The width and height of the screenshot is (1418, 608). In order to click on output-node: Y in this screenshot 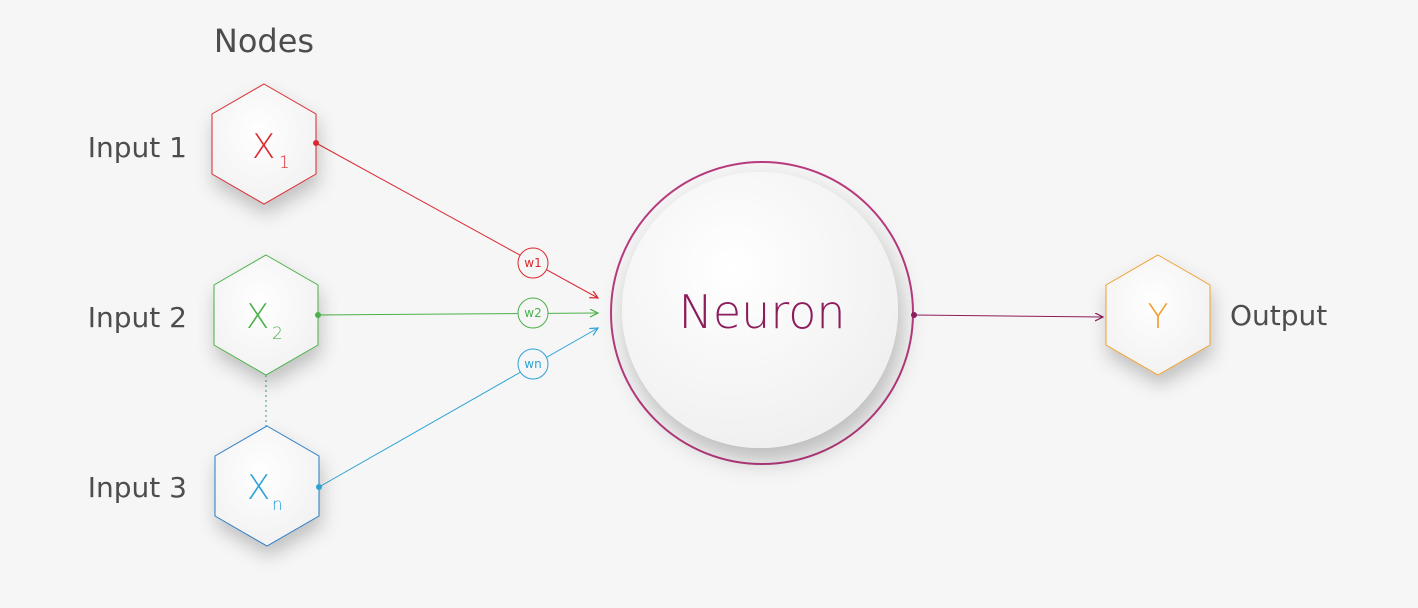, I will do `click(1158, 315)`.